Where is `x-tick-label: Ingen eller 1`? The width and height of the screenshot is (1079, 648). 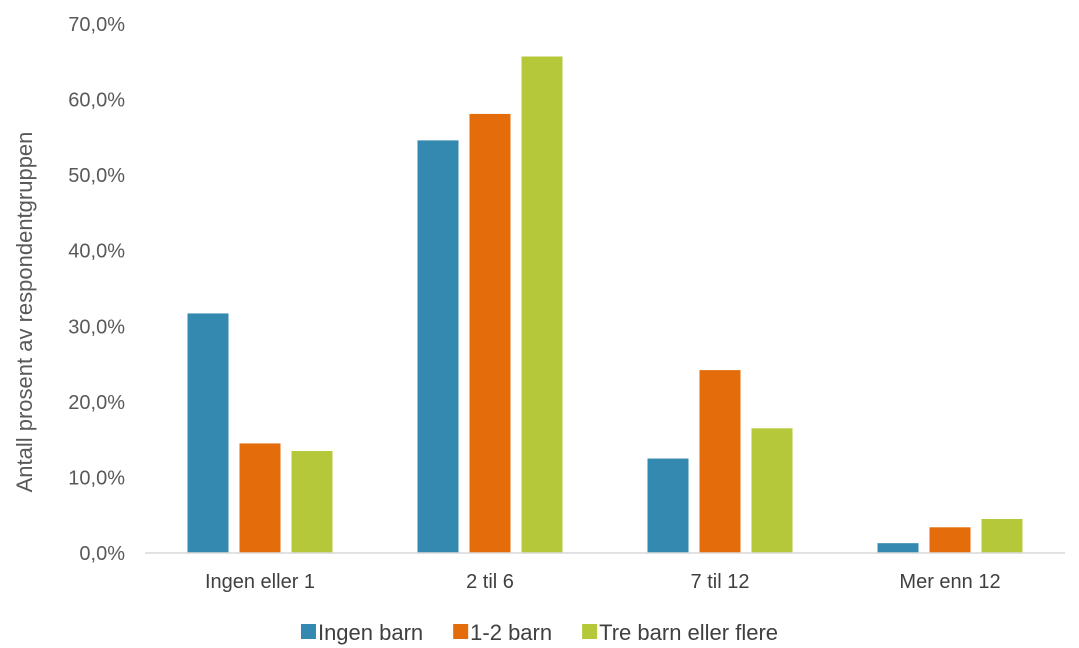
x-tick-label: Ingen eller 1 is located at coordinates (260, 582).